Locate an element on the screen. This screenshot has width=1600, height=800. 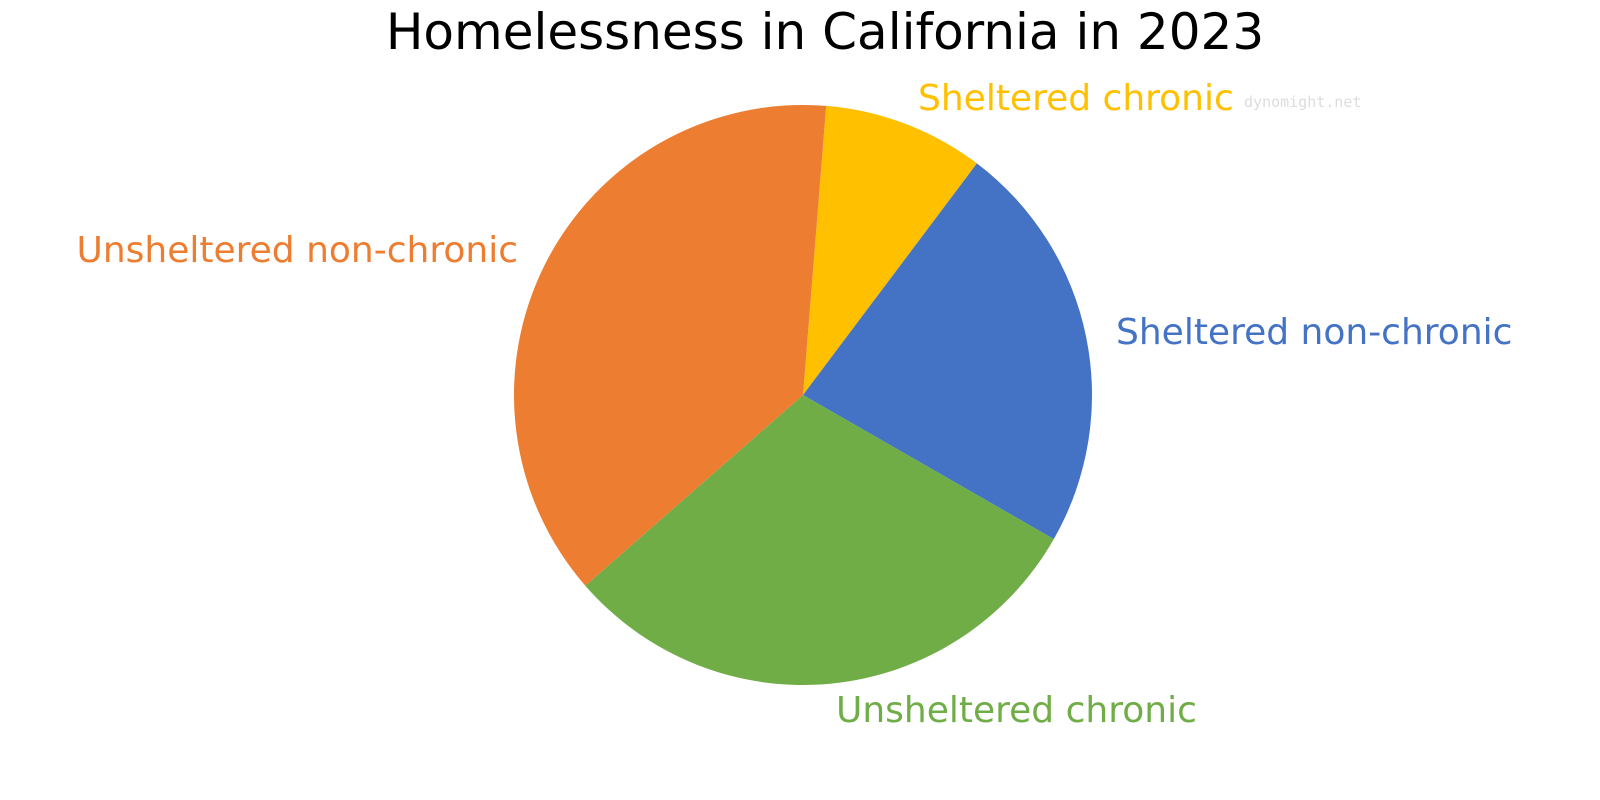
pie-slice-unsheltered-chronic is located at coordinates (819, 540).